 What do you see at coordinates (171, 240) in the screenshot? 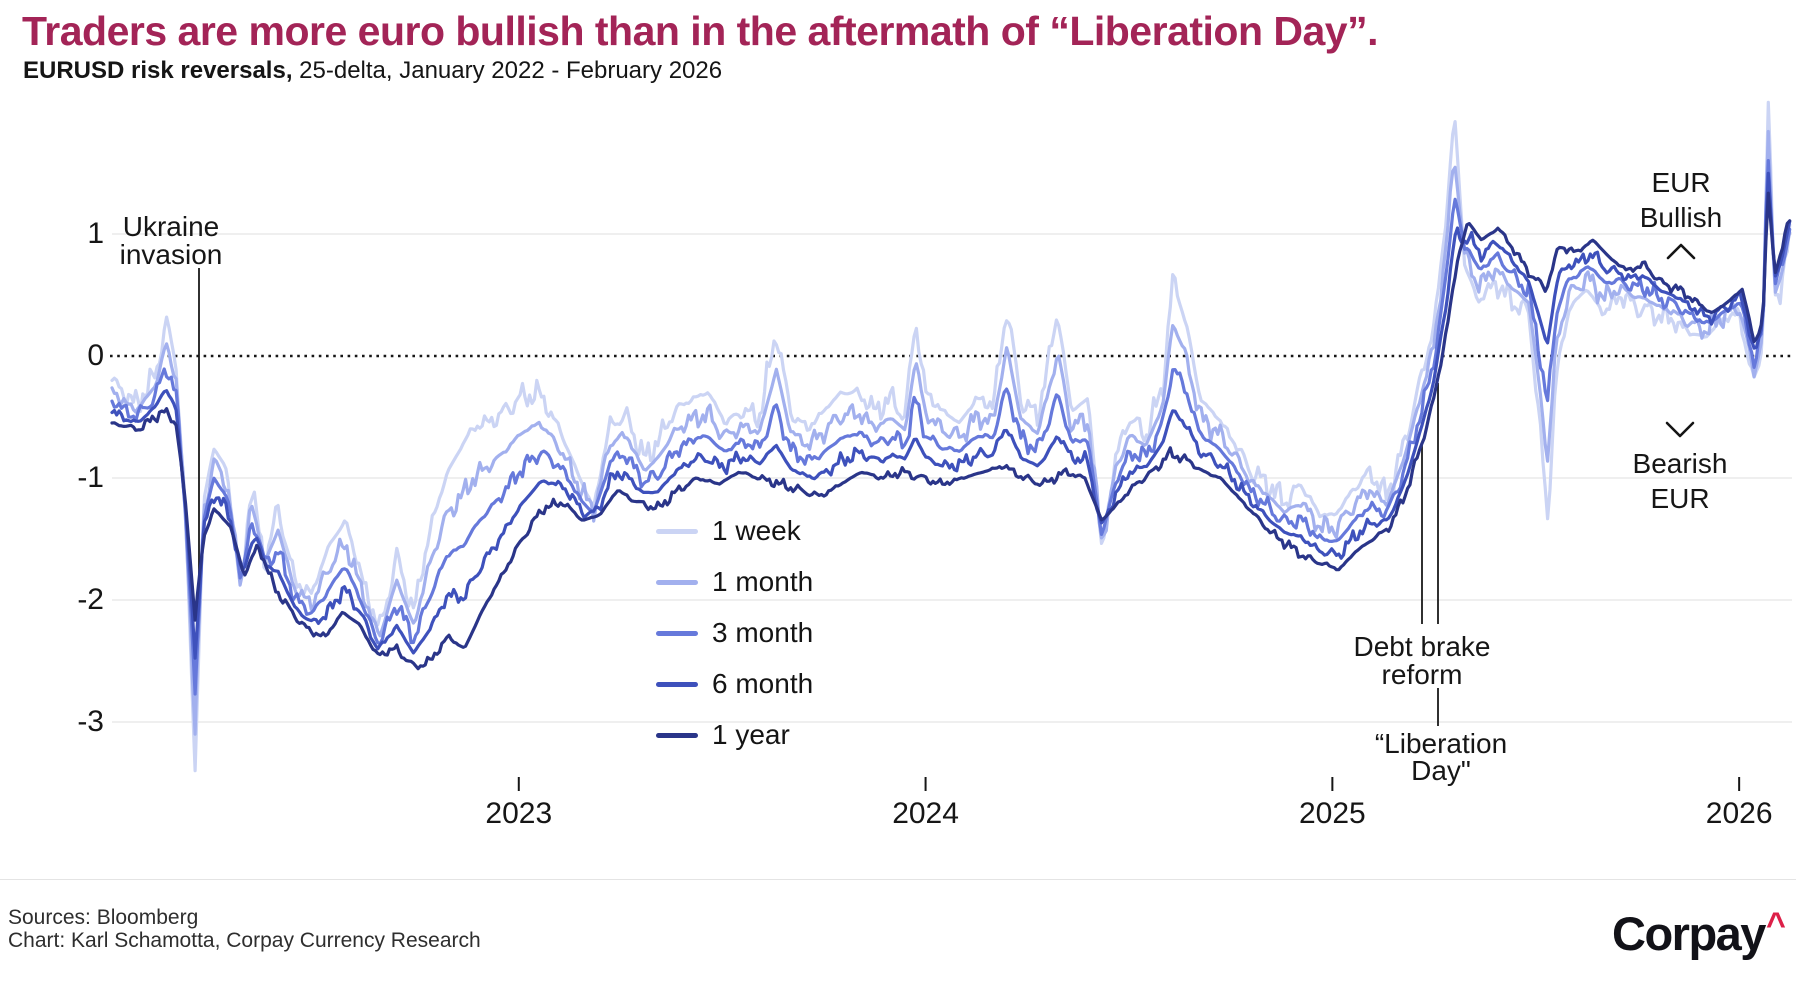
I see `annotation-ukraine-invasion: Ukraine invasion` at bounding box center [171, 240].